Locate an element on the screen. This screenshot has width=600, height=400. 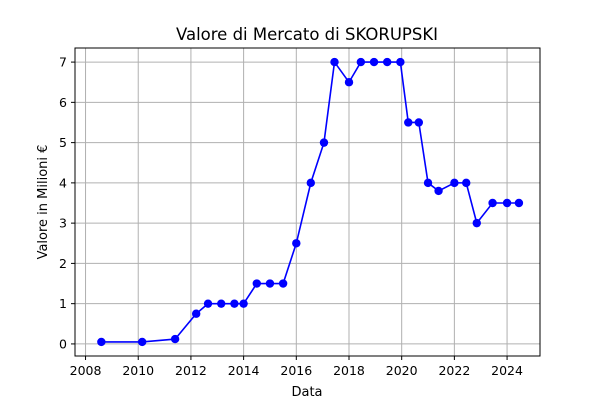
x-axis-label: Data is located at coordinates (306, 392).